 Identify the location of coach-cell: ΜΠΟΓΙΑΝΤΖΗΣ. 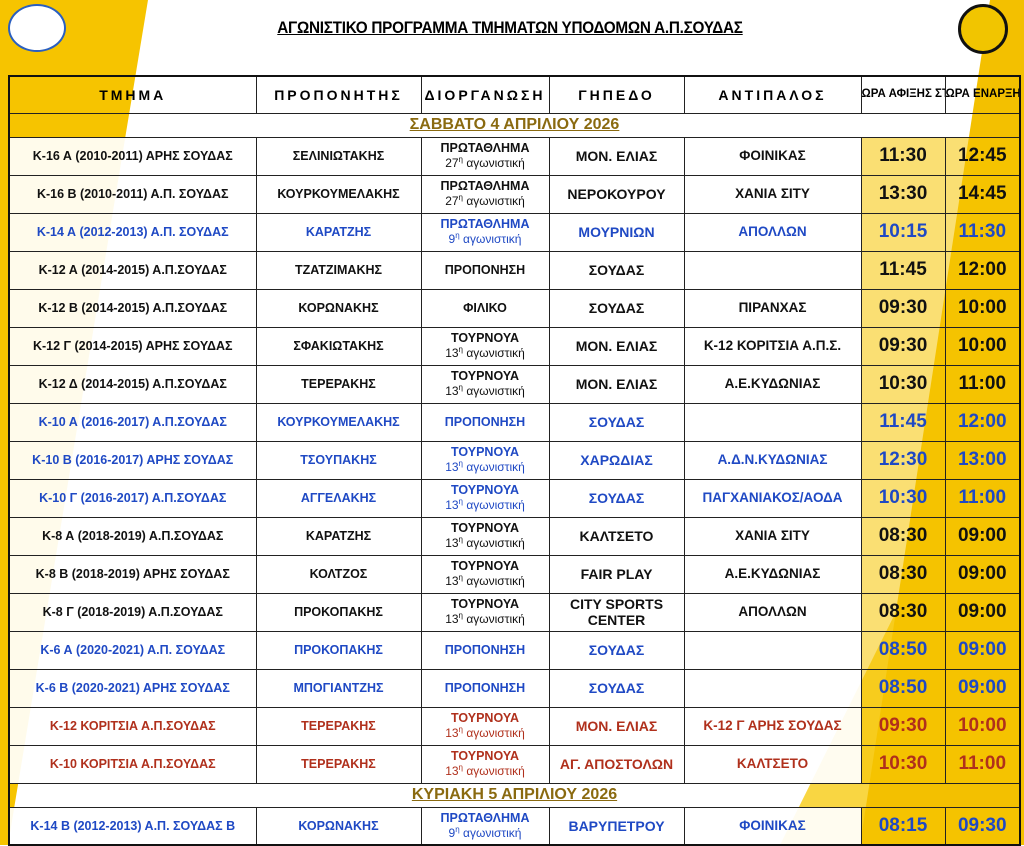
(338, 688).